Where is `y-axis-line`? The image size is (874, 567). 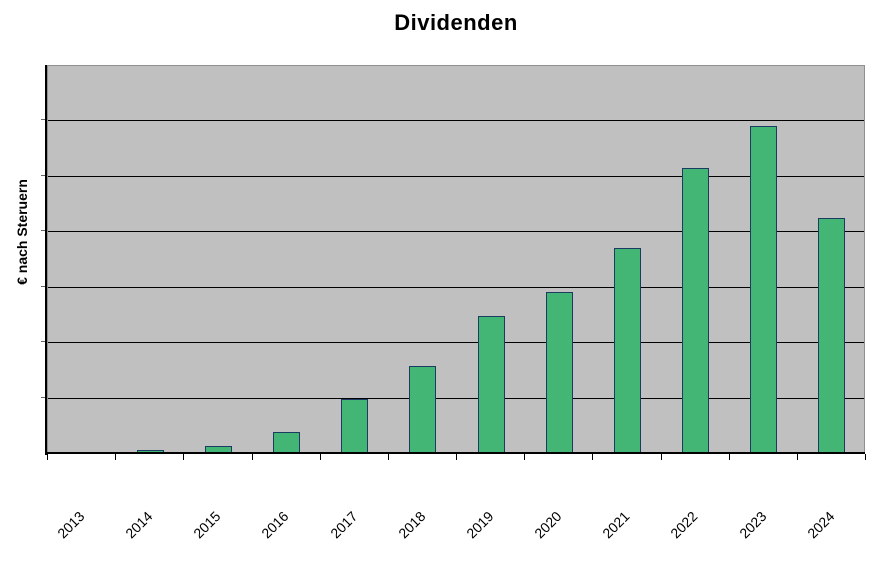
y-axis-line is located at coordinates (46, 260).